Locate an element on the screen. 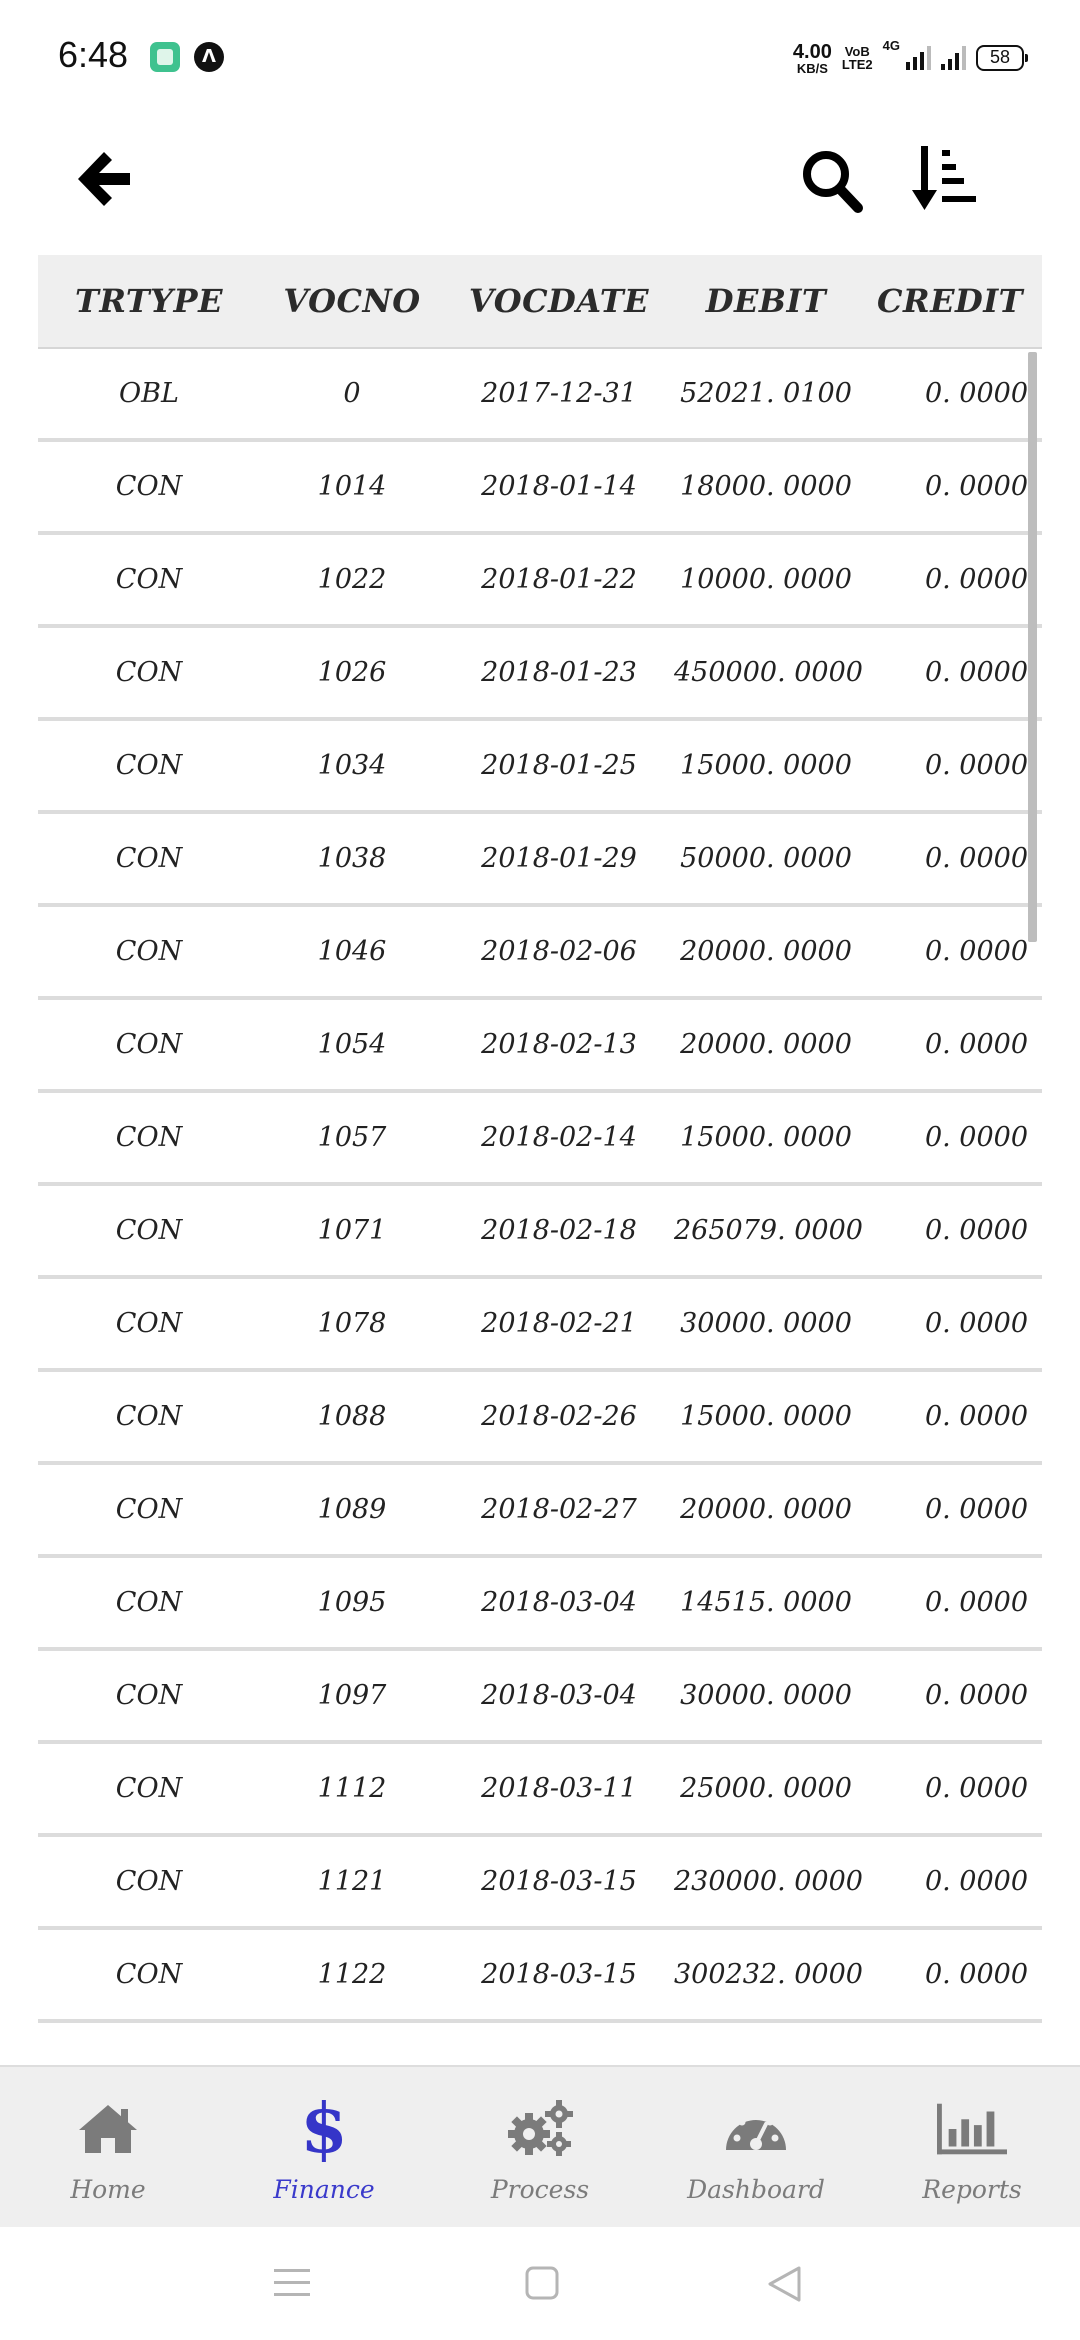 Image resolution: width=1080 pixels, height=2340 pixels. table-row: CON 1022 2018-01-22 10000. 0000 0. 0000 is located at coordinates (540, 581).